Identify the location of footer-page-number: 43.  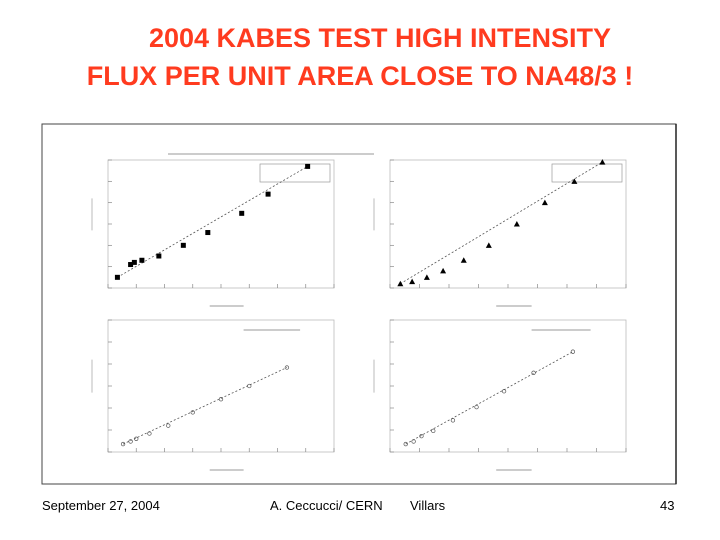
(667, 505).